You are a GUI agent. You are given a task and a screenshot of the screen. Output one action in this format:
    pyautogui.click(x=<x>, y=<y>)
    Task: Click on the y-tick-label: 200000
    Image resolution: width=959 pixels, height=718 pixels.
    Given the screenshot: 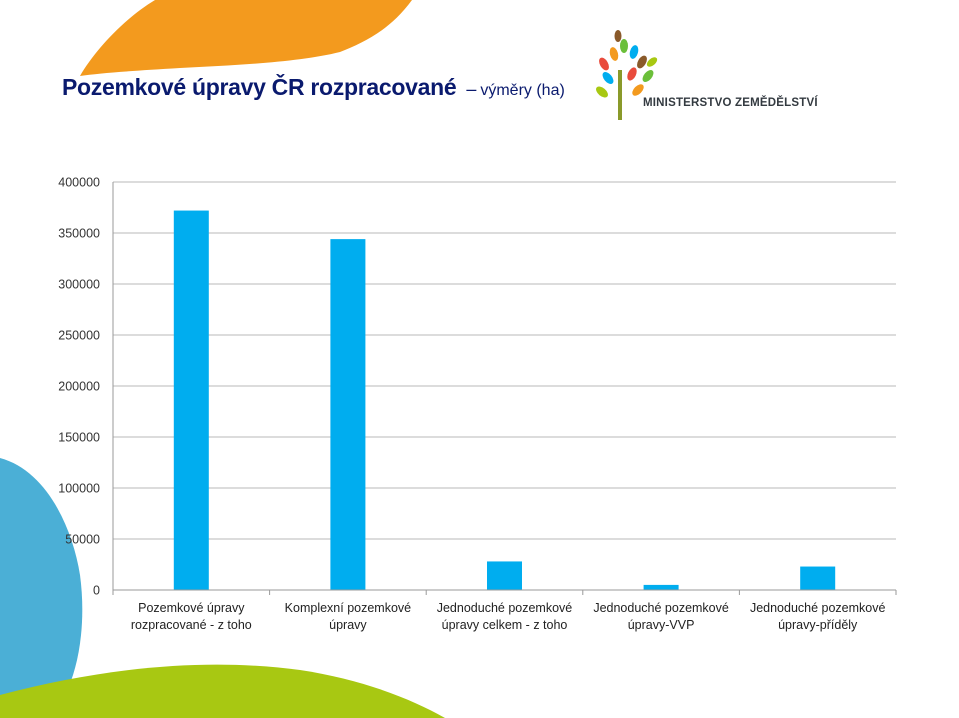 What is the action you would take?
    pyautogui.click(x=79, y=387)
    